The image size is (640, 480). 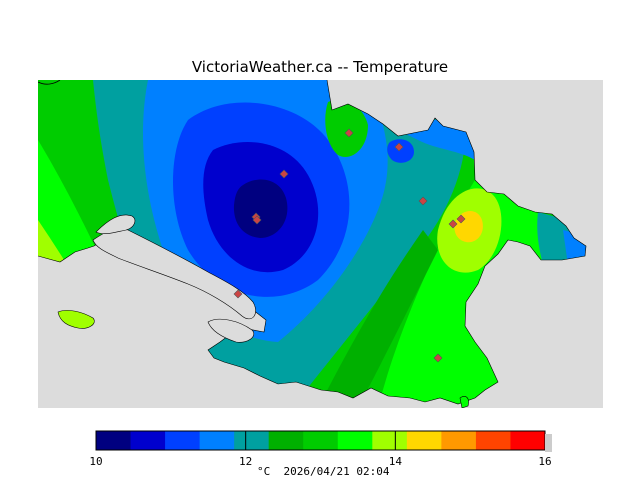 What do you see at coordinates (115, 224) in the screenshot?
I see `inlet-arm` at bounding box center [115, 224].